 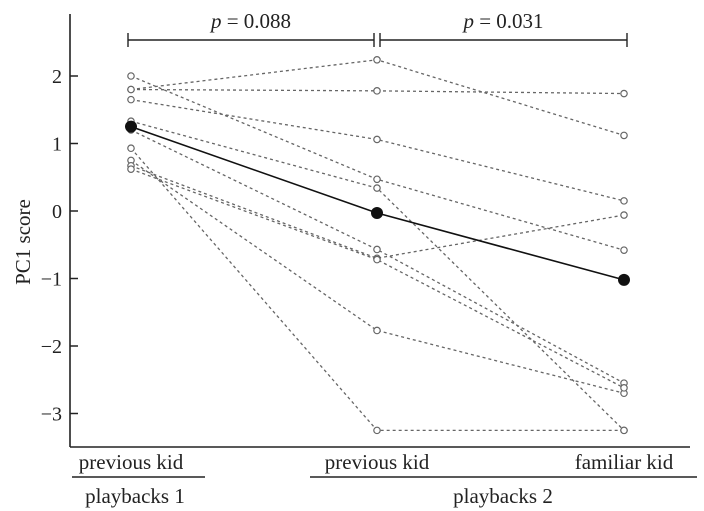 I want to click on y-tick-label: 0, so click(x=57, y=212).